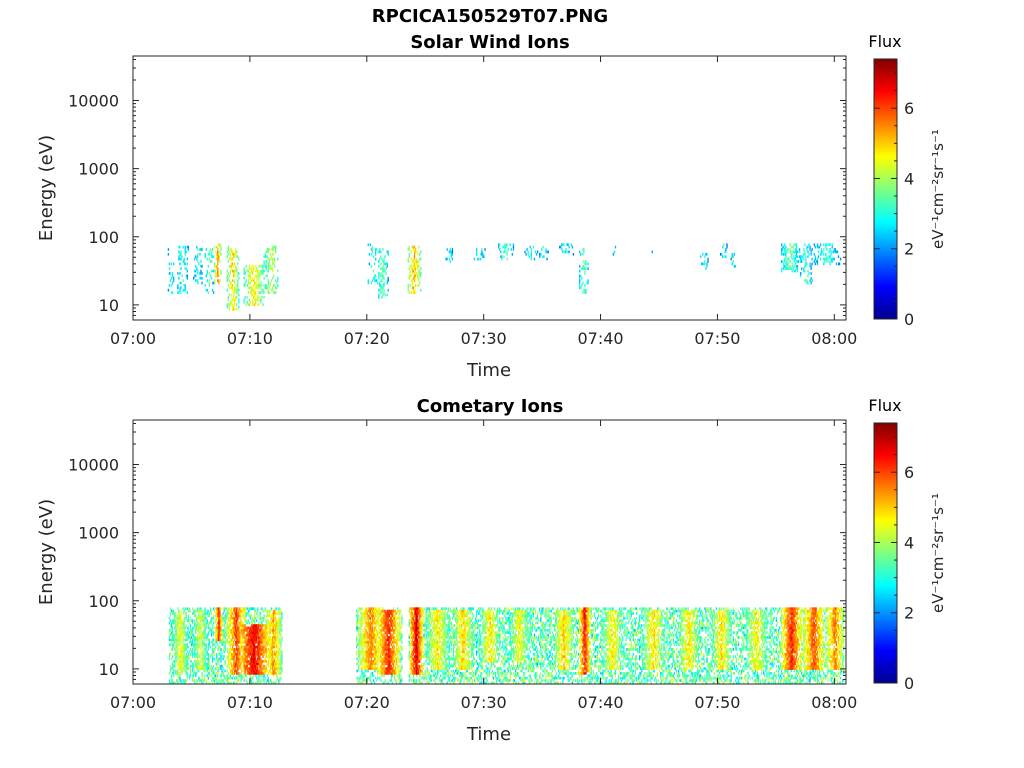 The image size is (1024, 768). I want to click on panel-title: Cometary Ions, so click(490, 406).